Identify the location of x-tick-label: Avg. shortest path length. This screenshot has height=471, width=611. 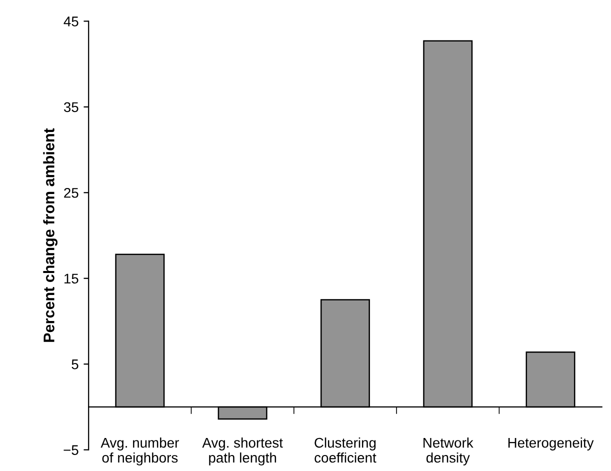
(242, 452).